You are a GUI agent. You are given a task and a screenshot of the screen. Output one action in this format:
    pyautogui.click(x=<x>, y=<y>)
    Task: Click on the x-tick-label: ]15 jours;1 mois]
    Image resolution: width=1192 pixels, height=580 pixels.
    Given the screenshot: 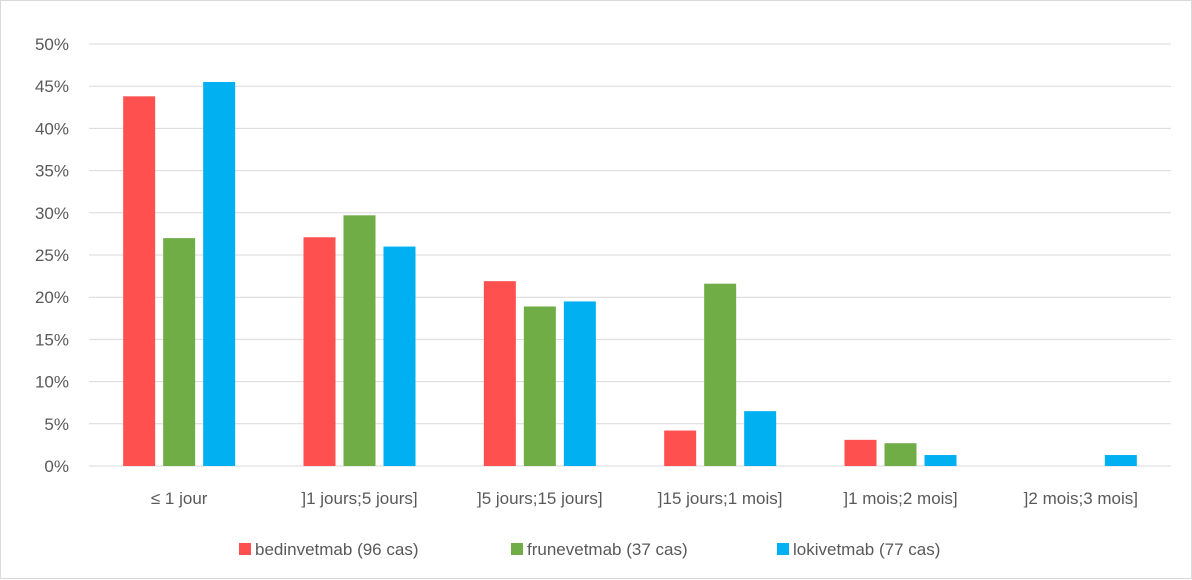 What is the action you would take?
    pyautogui.click(x=720, y=498)
    